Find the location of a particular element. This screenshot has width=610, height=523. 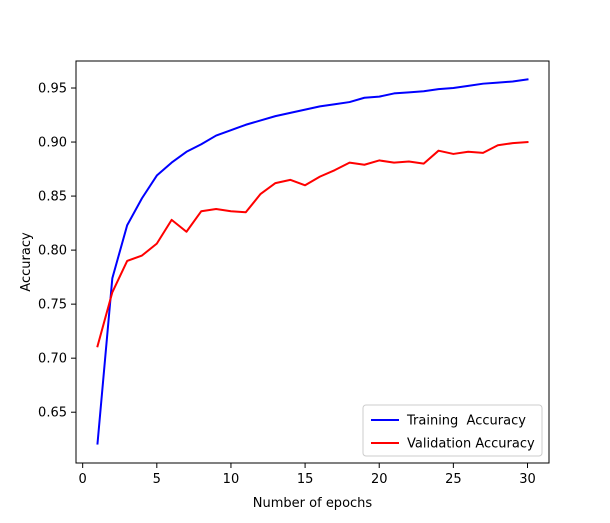

y-tick-label: 0.85 is located at coordinates (52, 197).